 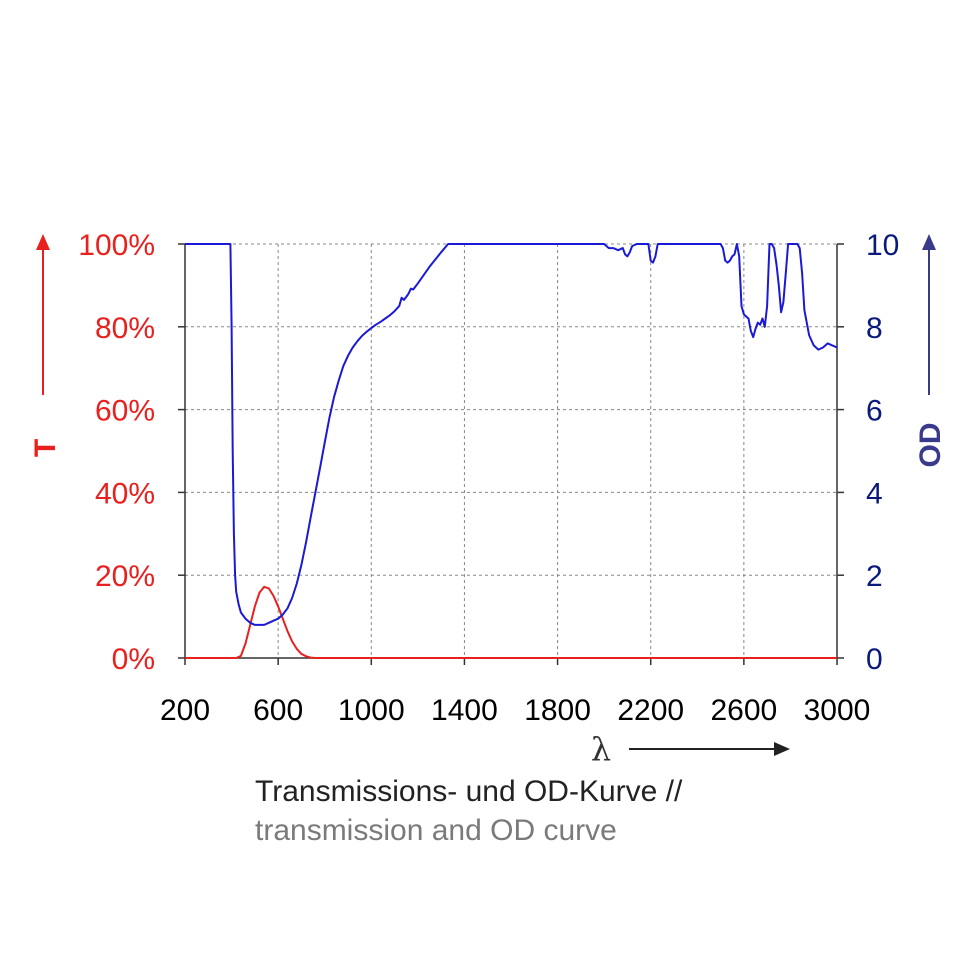 What do you see at coordinates (874, 411) in the screenshot?
I see `y-right-tick-label: 6` at bounding box center [874, 411].